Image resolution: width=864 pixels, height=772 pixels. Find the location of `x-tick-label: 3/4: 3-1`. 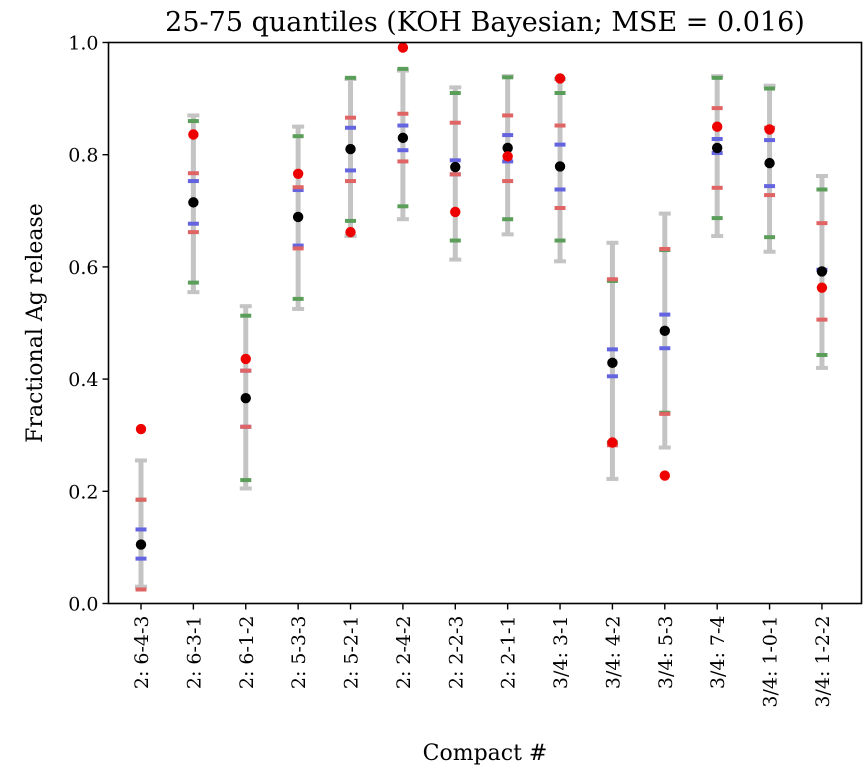

x-tick-label: 3/4: 3-1 is located at coordinates (561, 653).